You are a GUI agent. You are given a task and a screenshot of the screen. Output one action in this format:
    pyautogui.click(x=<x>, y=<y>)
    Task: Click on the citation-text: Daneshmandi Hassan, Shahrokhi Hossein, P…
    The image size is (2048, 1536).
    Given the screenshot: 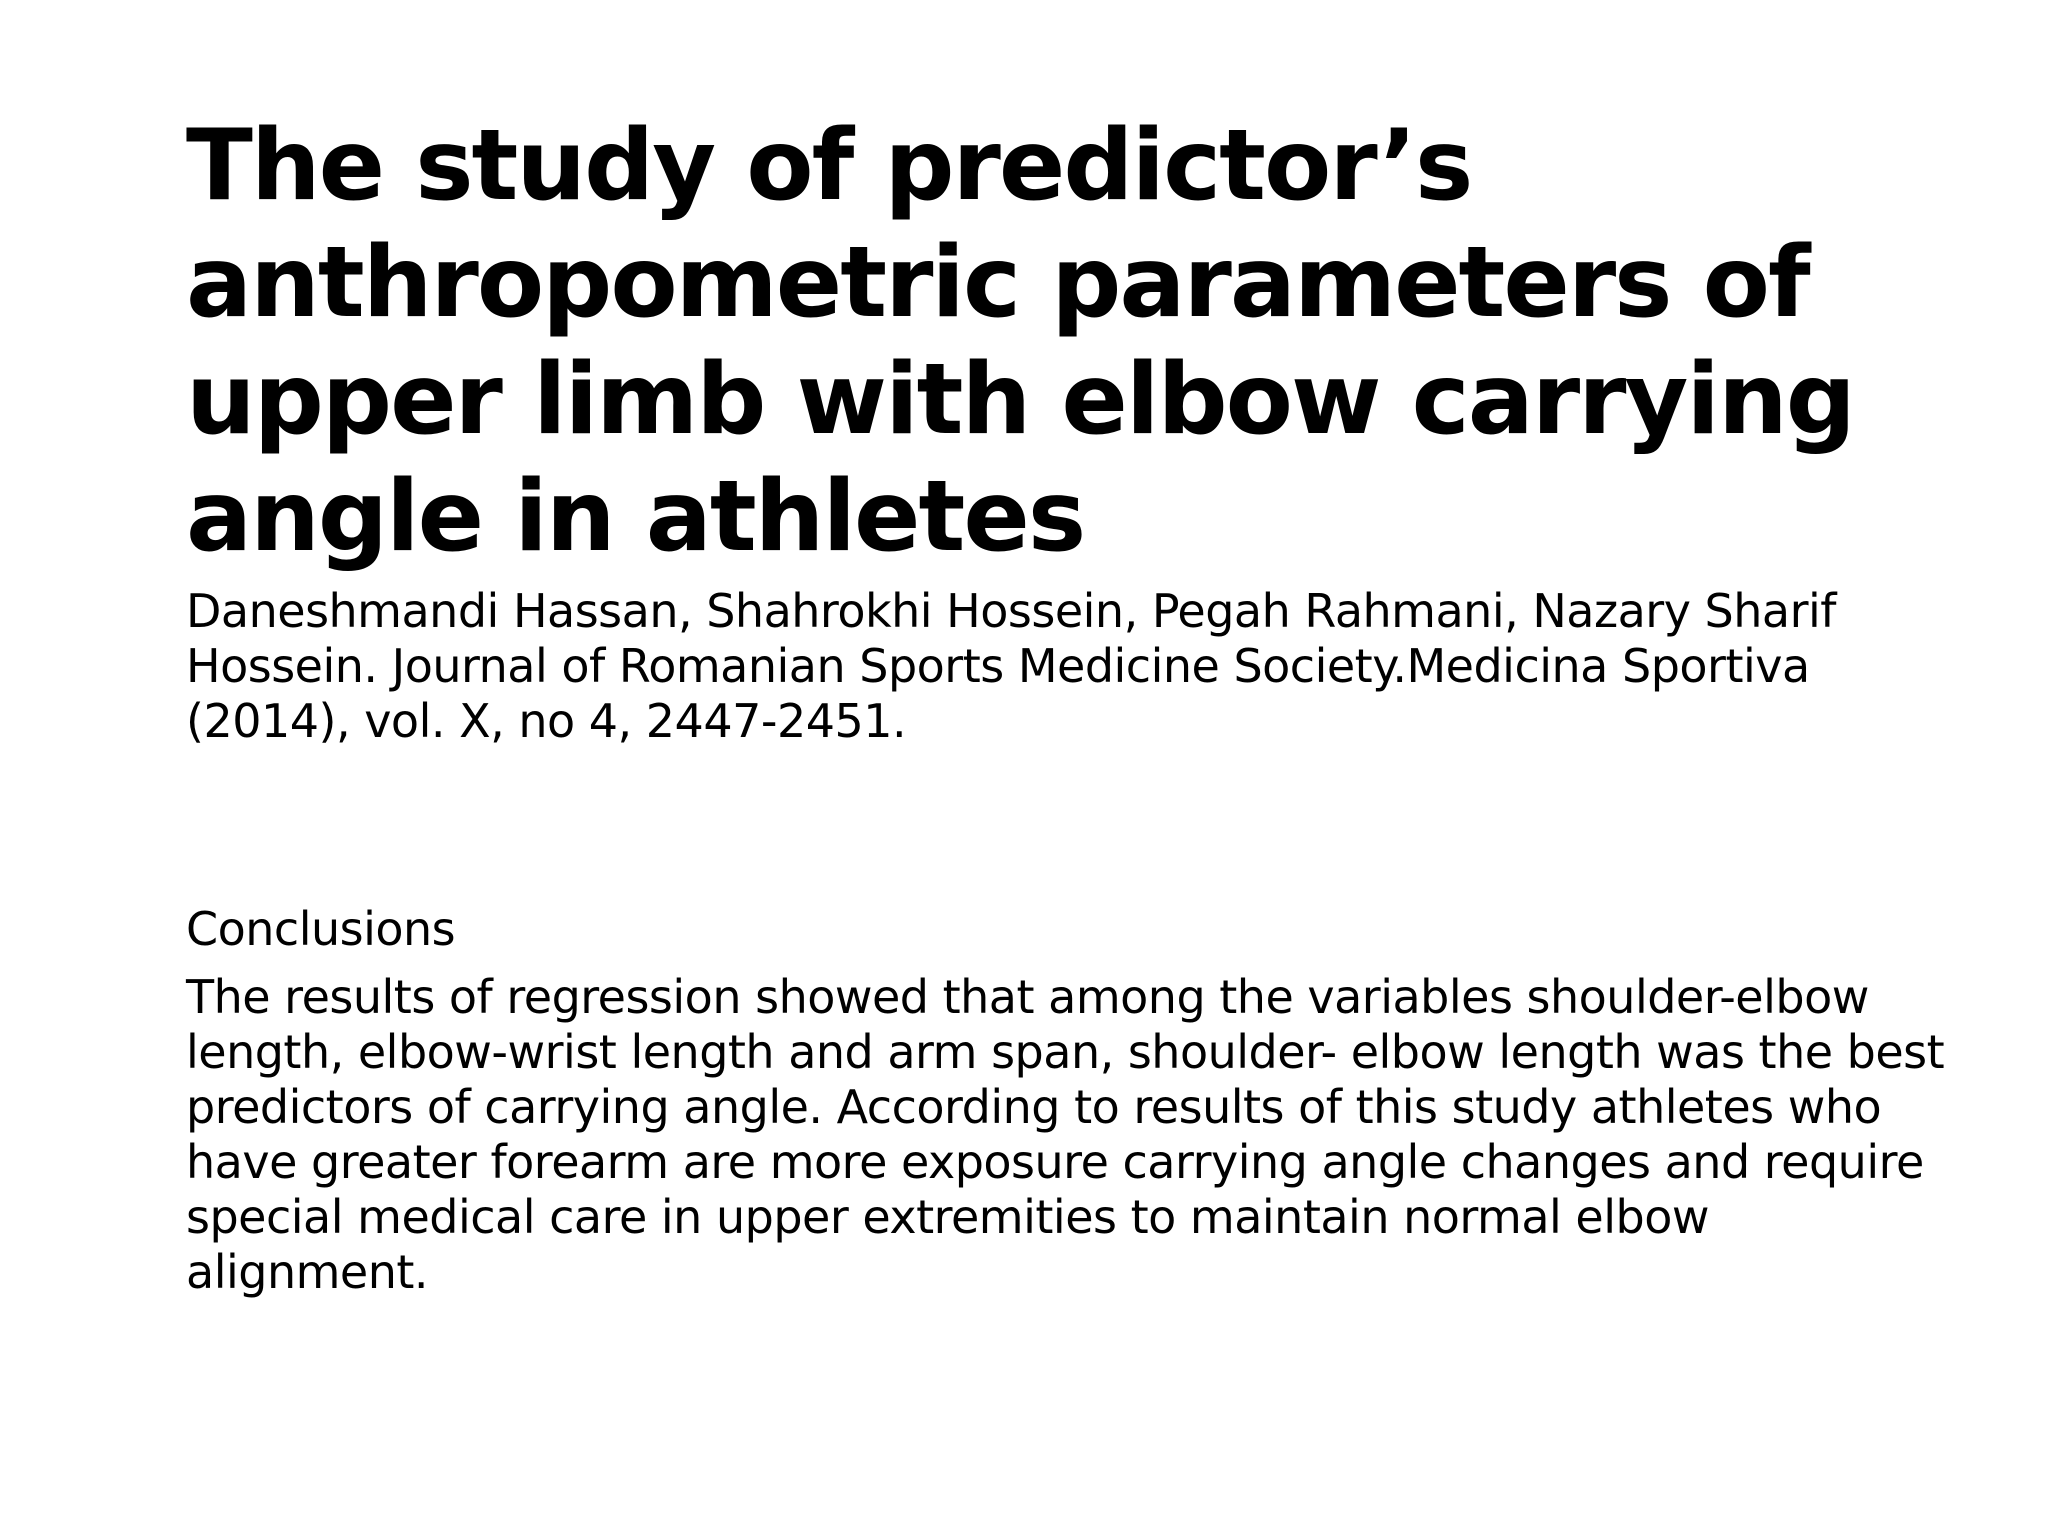 What is the action you would take?
    pyautogui.click(x=1011, y=666)
    